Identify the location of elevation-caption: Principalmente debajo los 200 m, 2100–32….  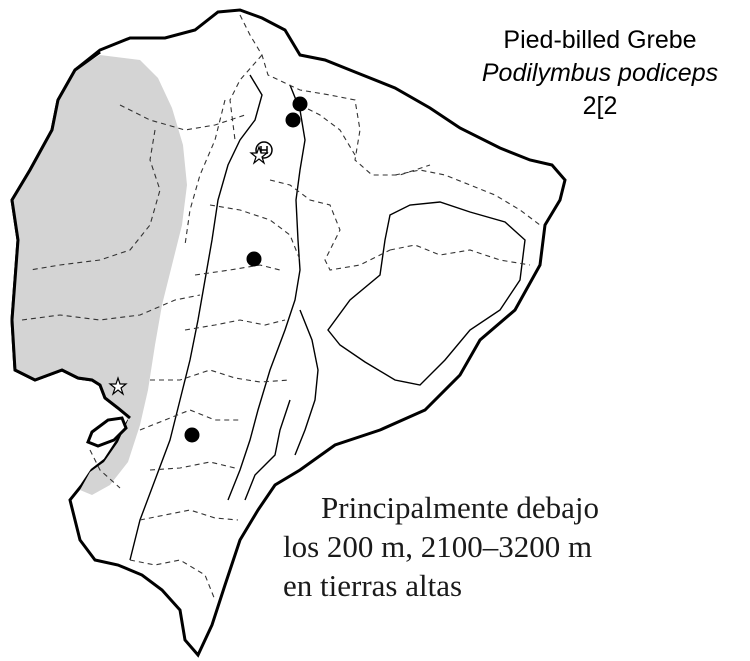
(513, 546).